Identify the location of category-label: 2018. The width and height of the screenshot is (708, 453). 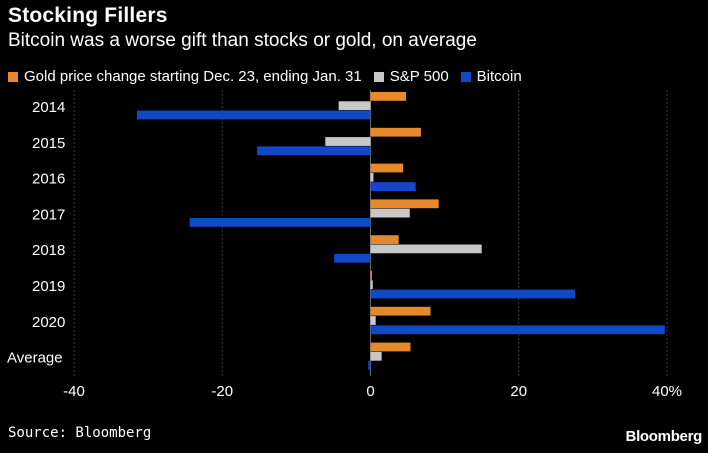
(48, 250).